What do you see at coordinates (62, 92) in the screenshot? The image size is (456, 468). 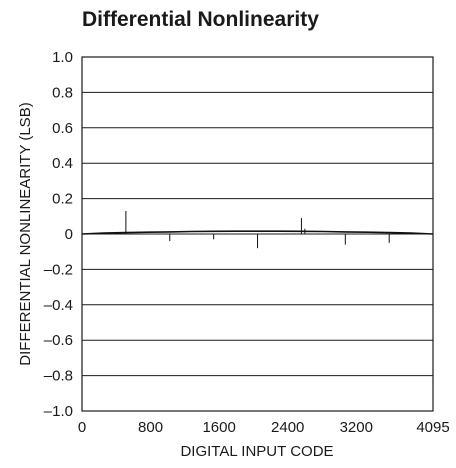 I see `y-tick-label: 0.8` at bounding box center [62, 92].